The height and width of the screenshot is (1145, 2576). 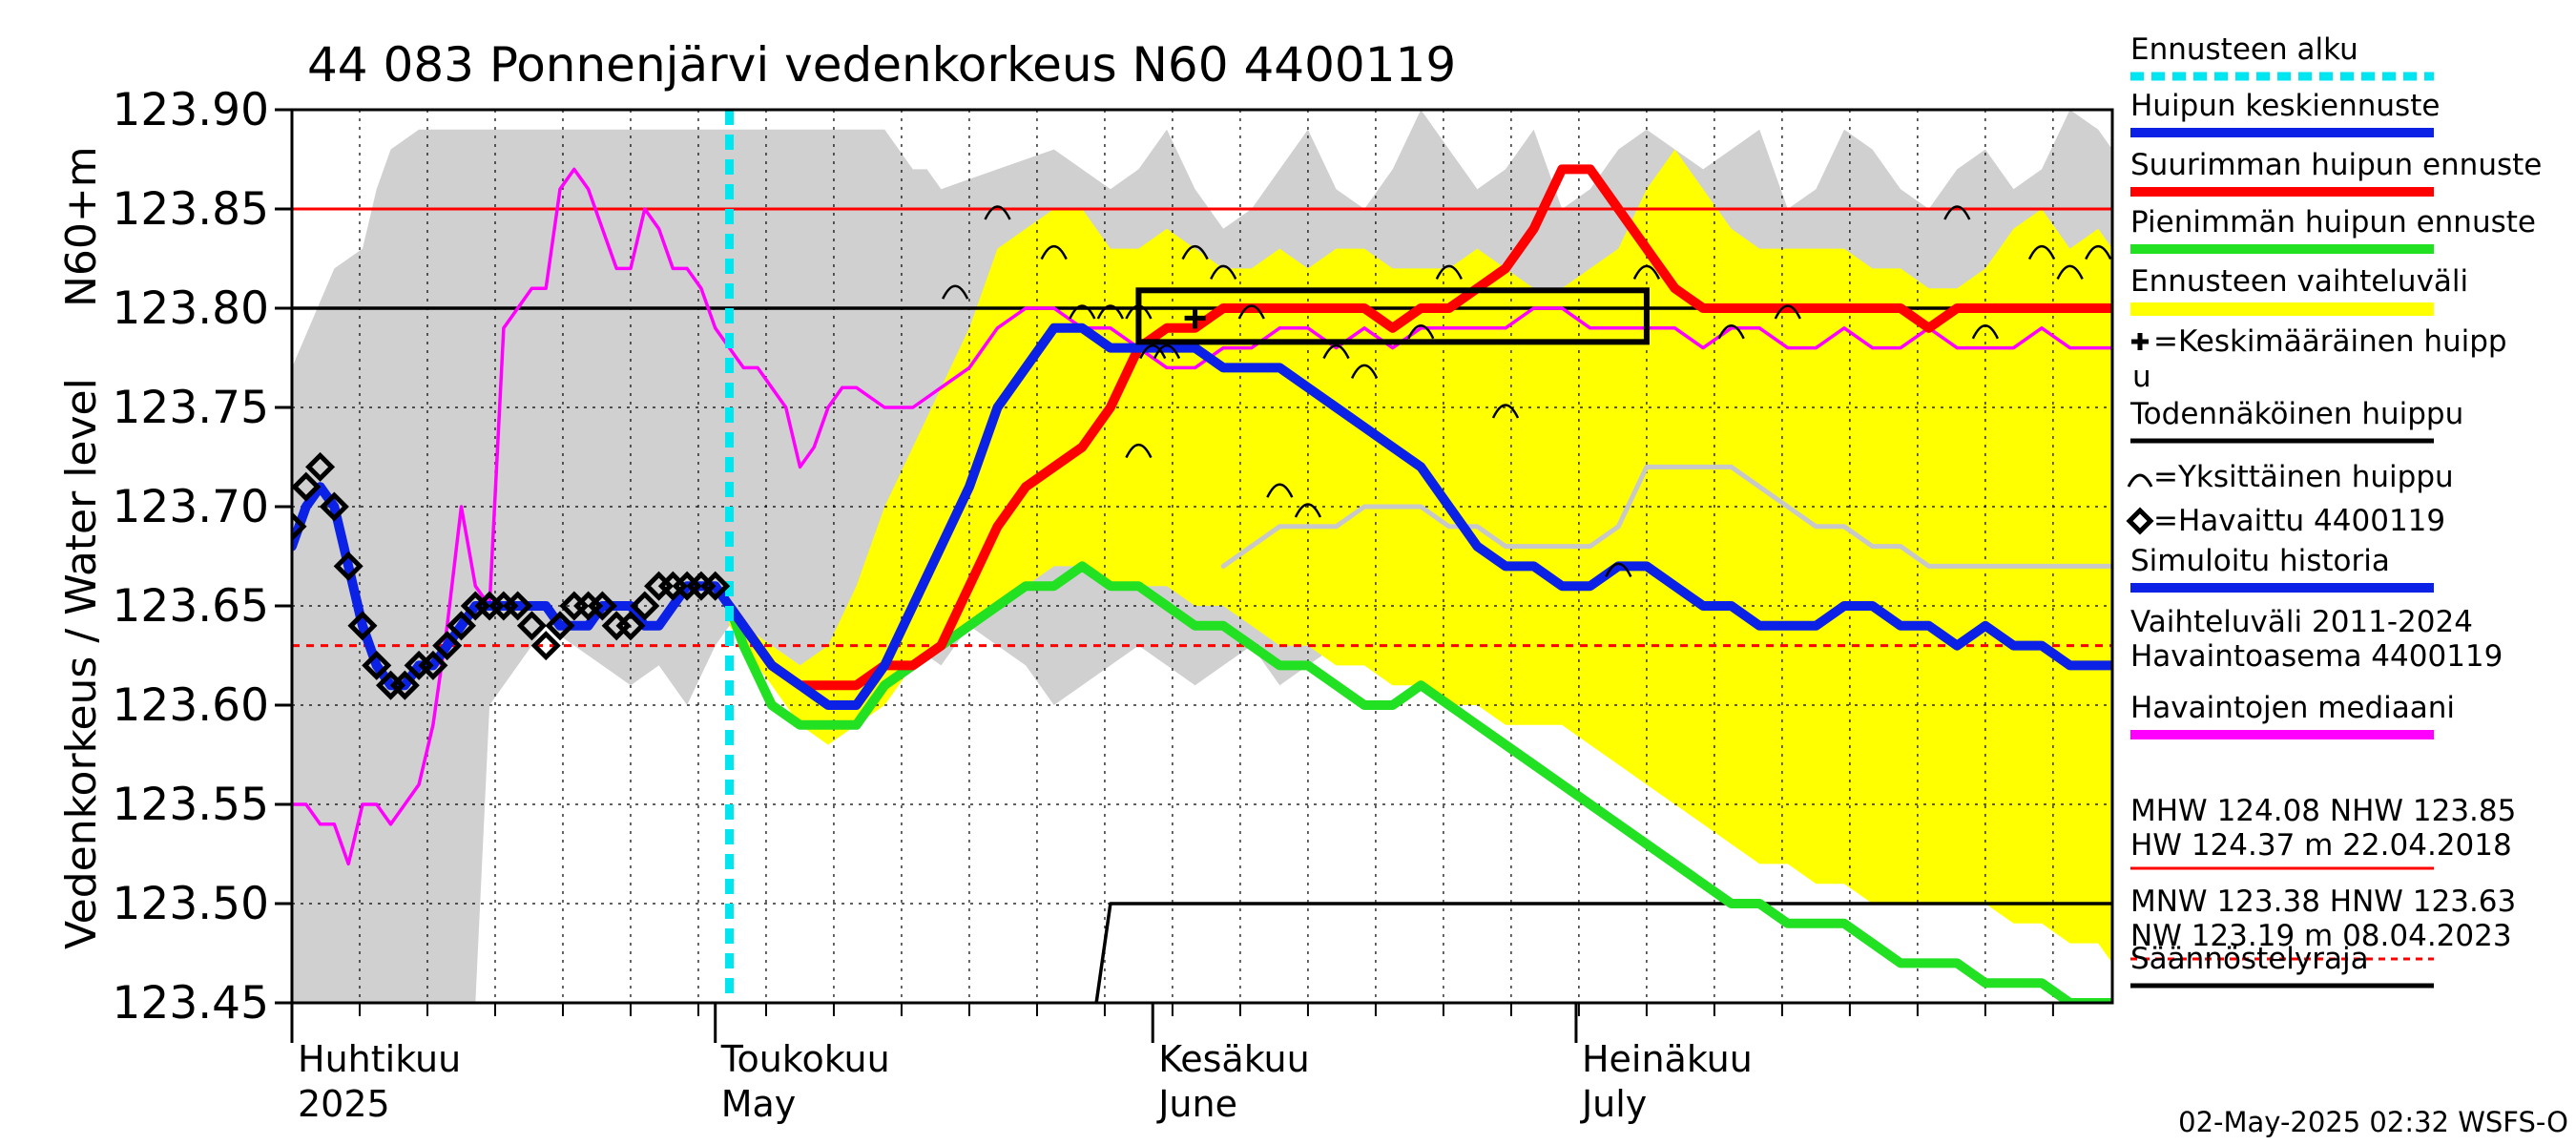 What do you see at coordinates (1196, 1104) in the screenshot?
I see `x-month-sublabel: June` at bounding box center [1196, 1104].